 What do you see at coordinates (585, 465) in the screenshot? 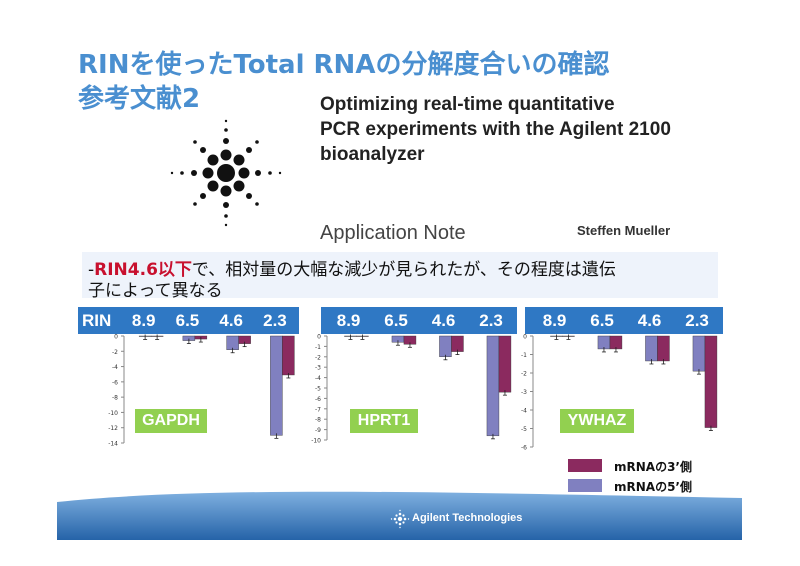
I see `legend-swatch-3prime` at bounding box center [585, 465].